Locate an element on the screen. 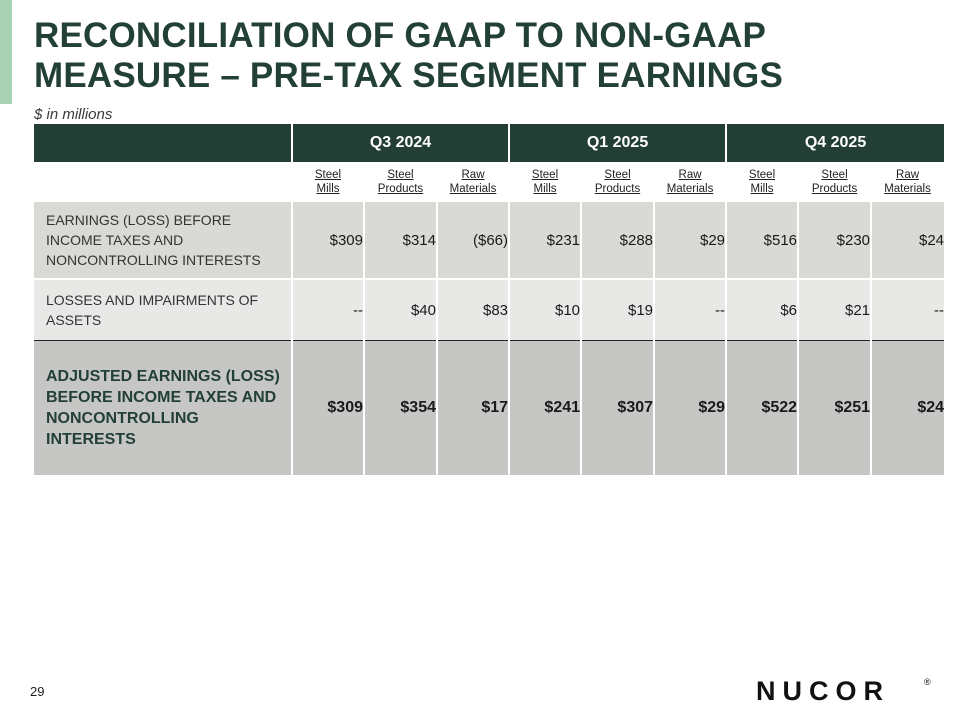  table-cell: $307 is located at coordinates (617, 407).